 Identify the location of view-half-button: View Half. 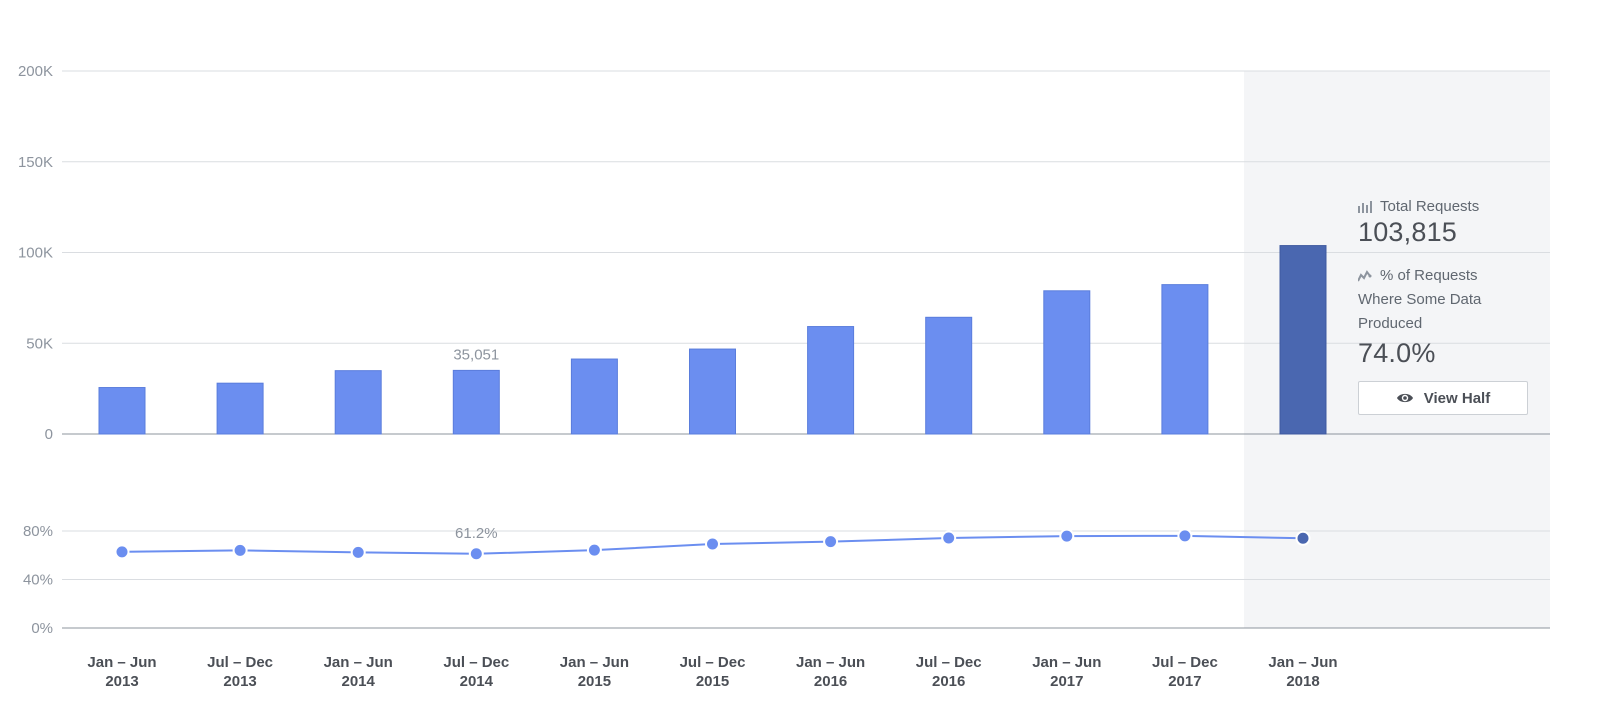
(1443, 398).